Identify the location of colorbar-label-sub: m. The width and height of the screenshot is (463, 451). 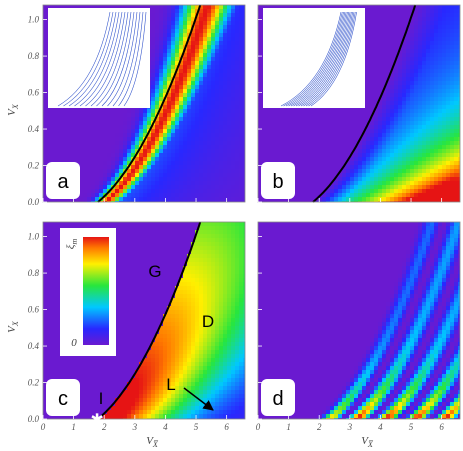
(74, 242).